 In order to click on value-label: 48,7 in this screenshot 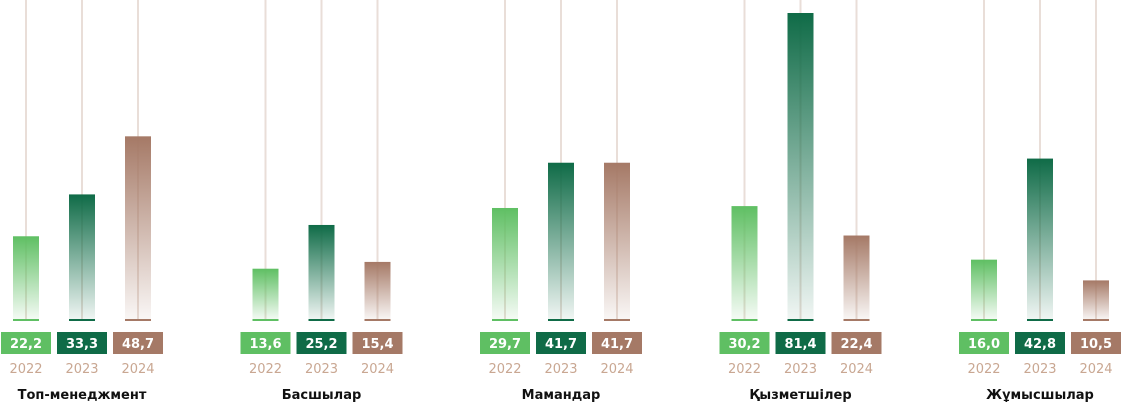, I will do `click(138, 344)`.